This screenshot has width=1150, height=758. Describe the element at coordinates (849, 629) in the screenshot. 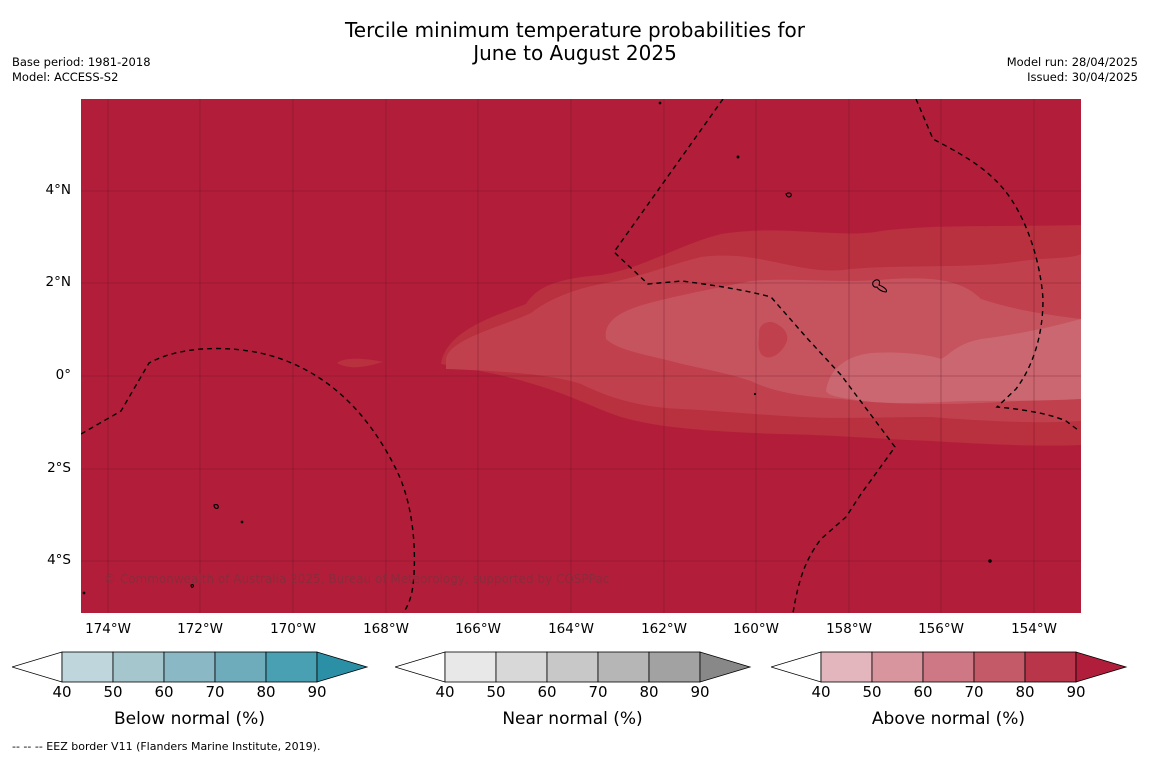

I see `lon-label: 158°W` at that location.